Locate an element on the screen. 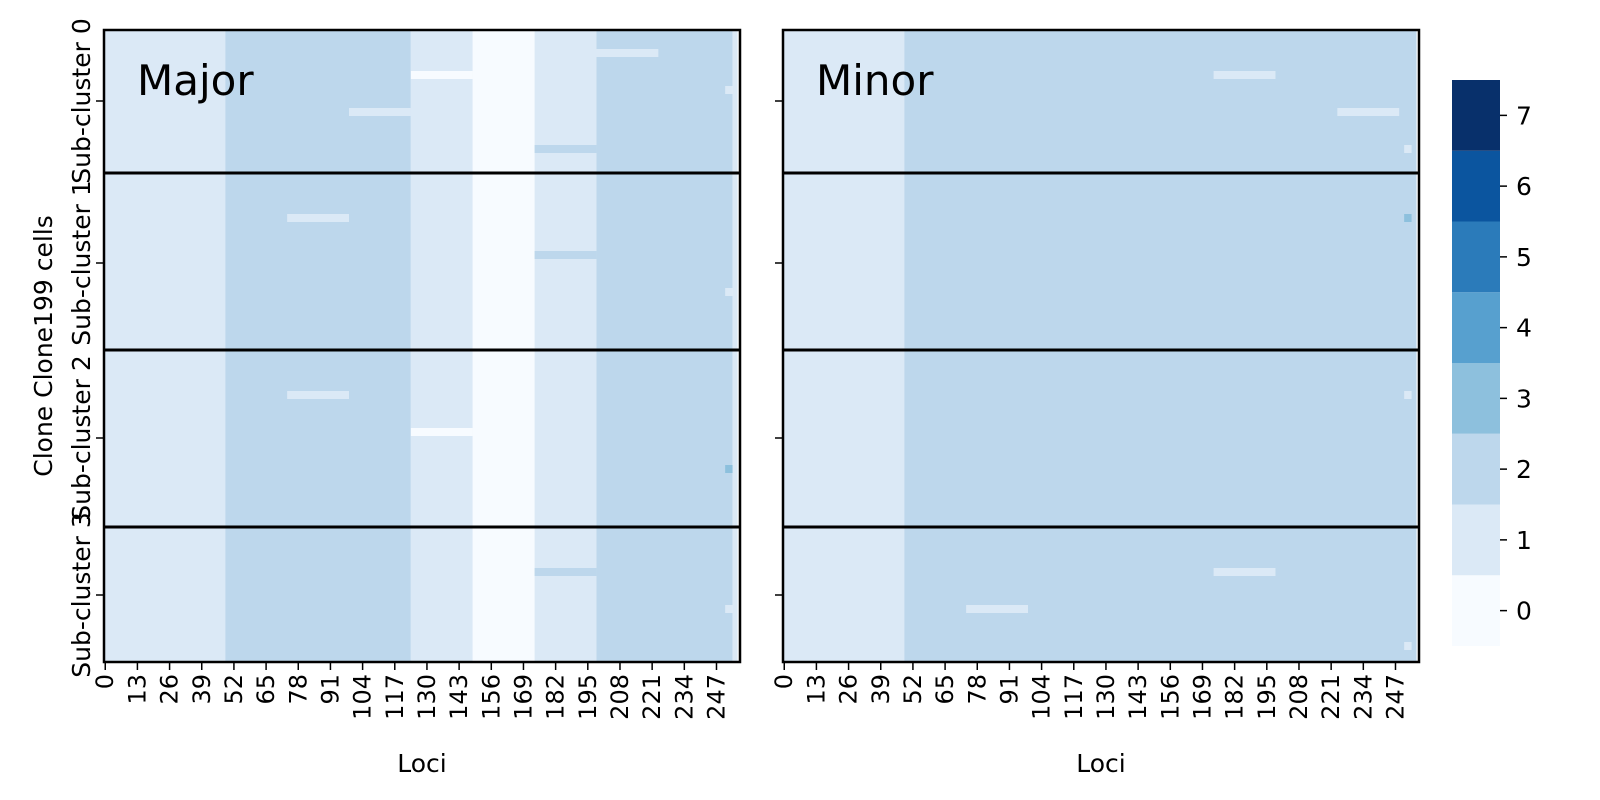  x-tick-label: 65 is located at coordinates (945, 689).